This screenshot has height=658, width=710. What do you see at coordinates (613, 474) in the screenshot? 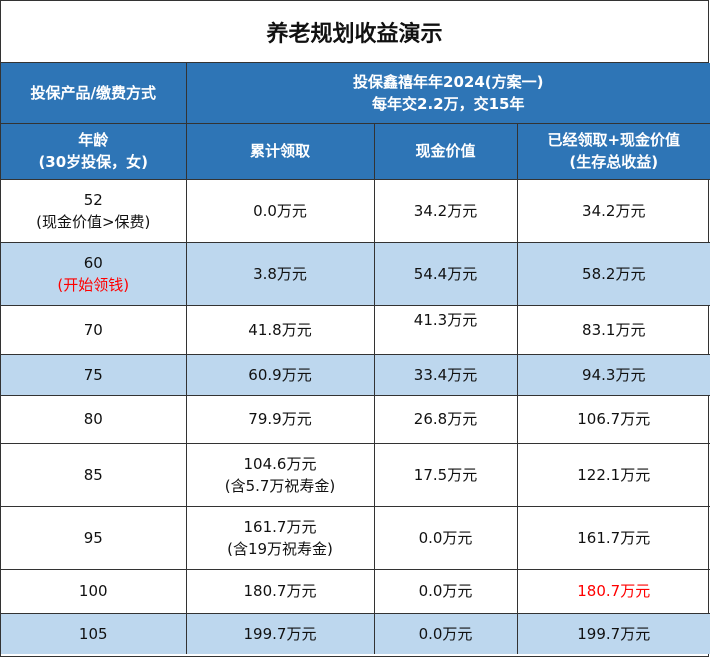
I see `total-cell: 122.1万元` at bounding box center [613, 474].